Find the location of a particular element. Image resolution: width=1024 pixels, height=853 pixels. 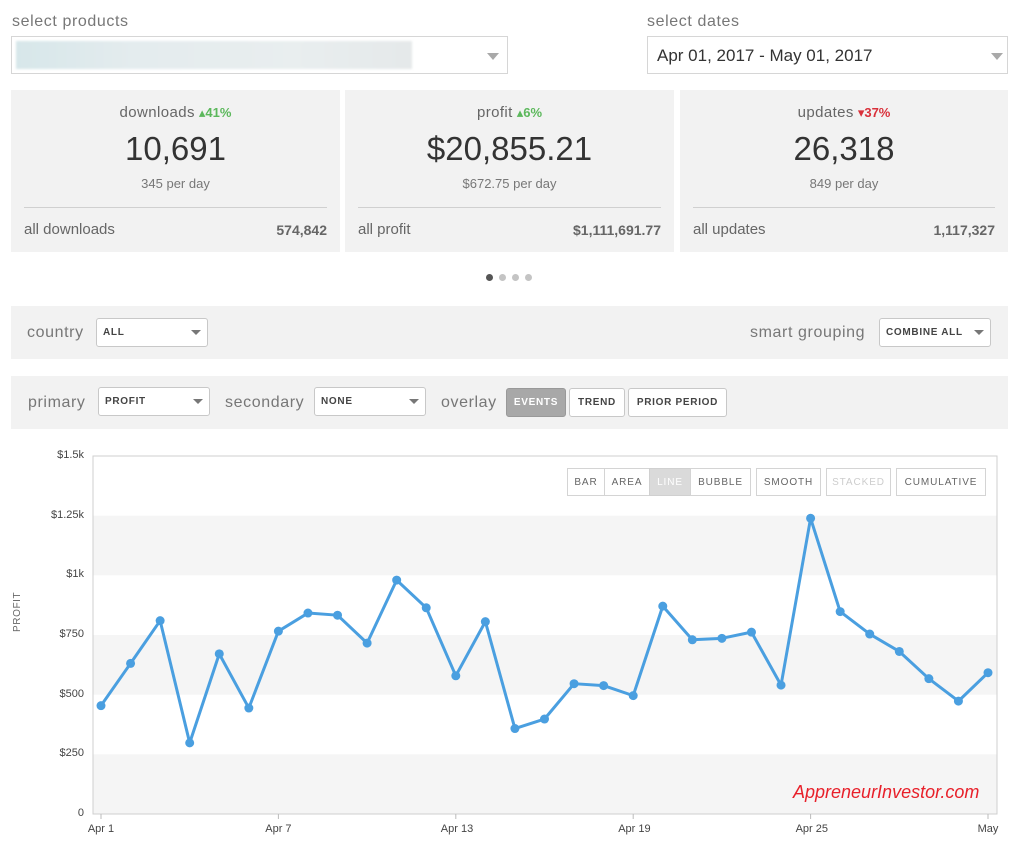

grid-band is located at coordinates (545, 545).